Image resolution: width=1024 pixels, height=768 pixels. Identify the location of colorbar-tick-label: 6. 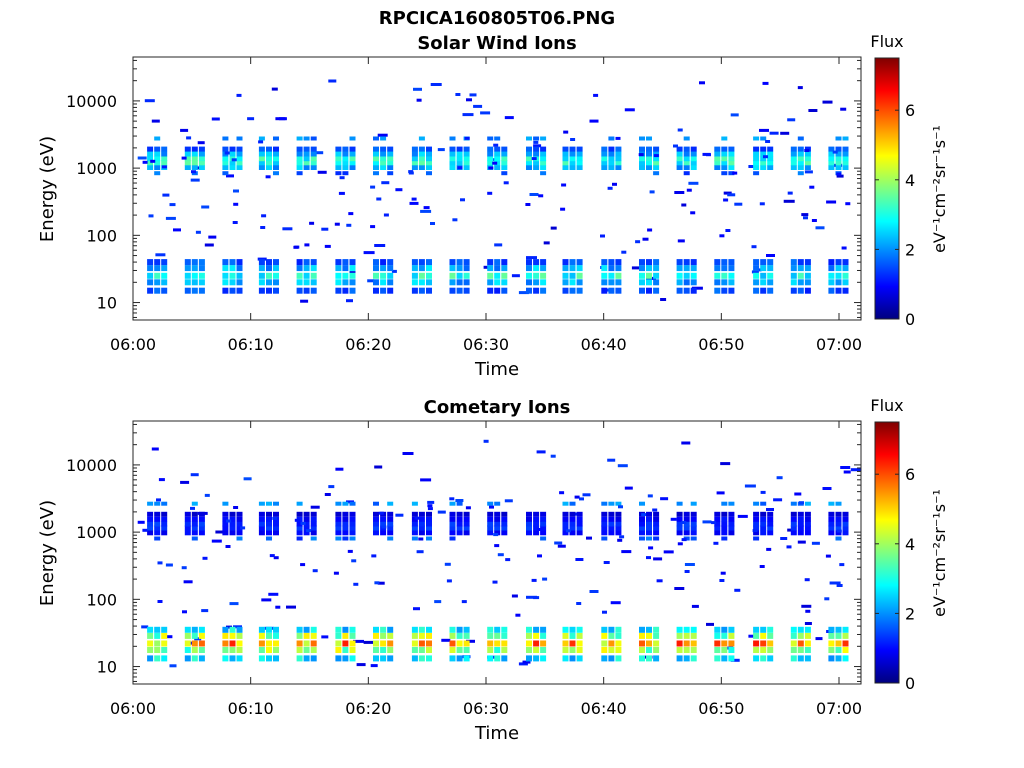
(910, 110).